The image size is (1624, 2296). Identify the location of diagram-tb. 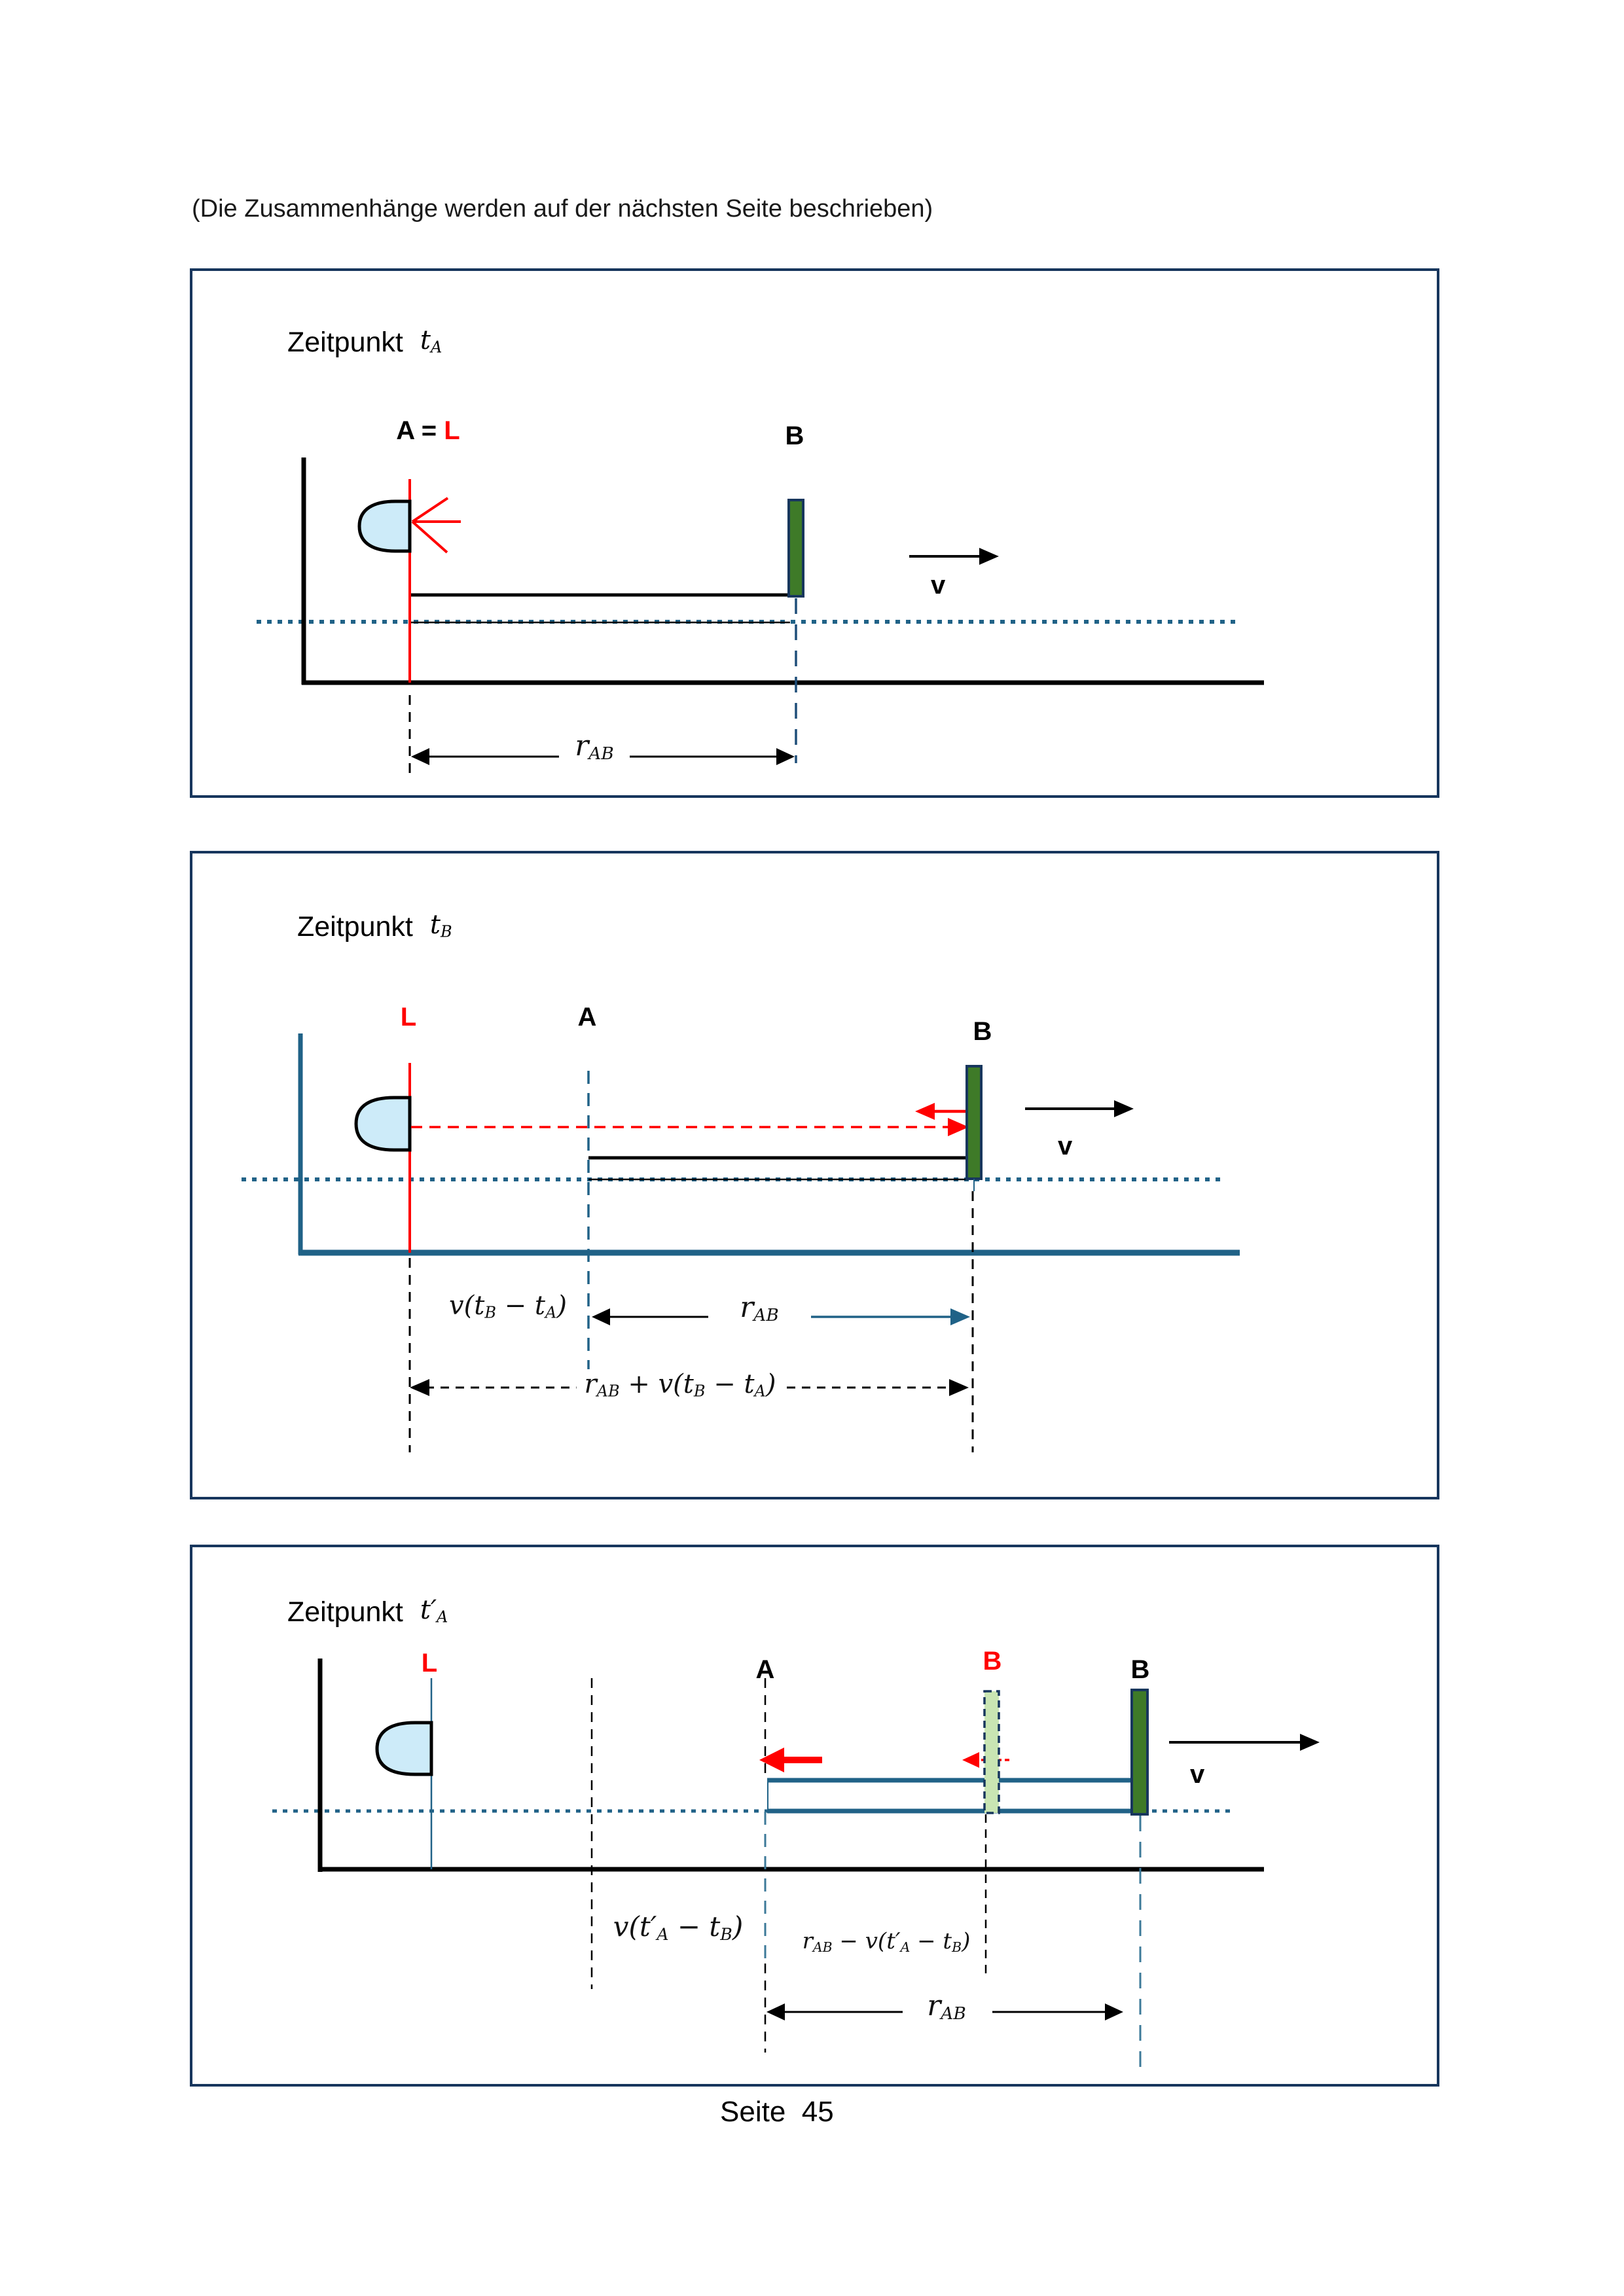
(741, 1242).